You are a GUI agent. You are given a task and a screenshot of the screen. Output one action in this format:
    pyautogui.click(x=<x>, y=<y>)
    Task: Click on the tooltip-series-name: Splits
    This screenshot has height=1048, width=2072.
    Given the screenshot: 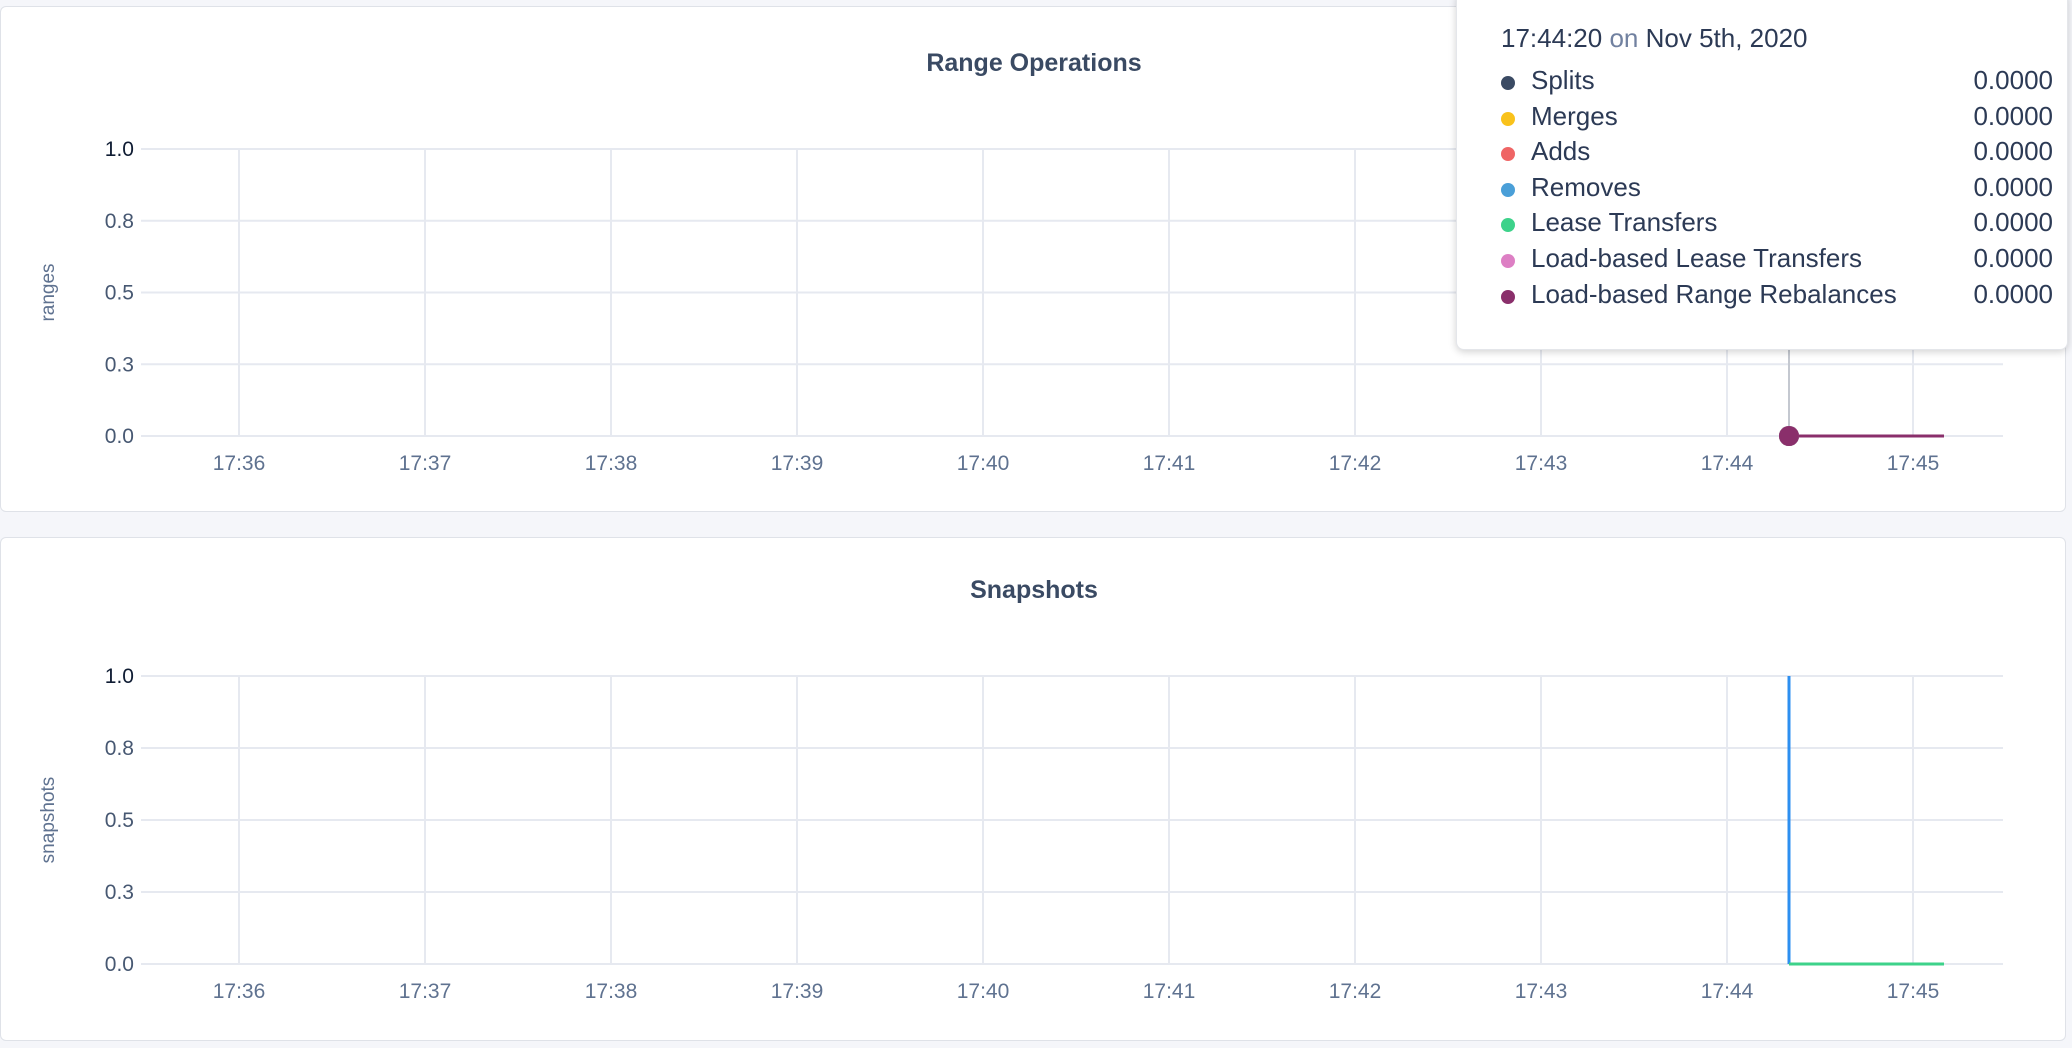 What is the action you would take?
    pyautogui.click(x=1563, y=80)
    